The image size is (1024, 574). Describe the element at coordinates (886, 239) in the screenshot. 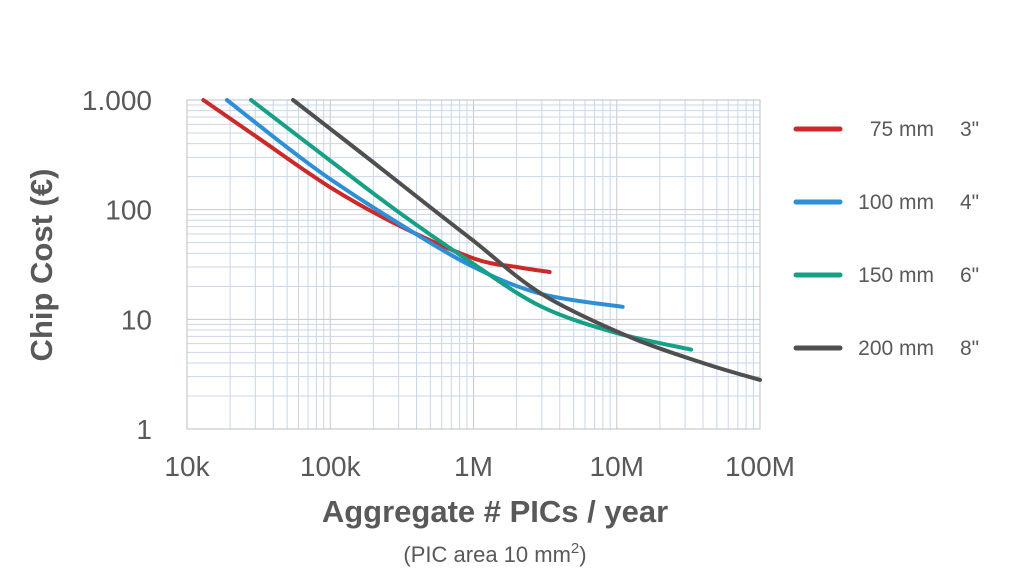

I see `legend: 75 mm 3" 100 mm 4" 150 mm 6" 200 mm 8"` at that location.